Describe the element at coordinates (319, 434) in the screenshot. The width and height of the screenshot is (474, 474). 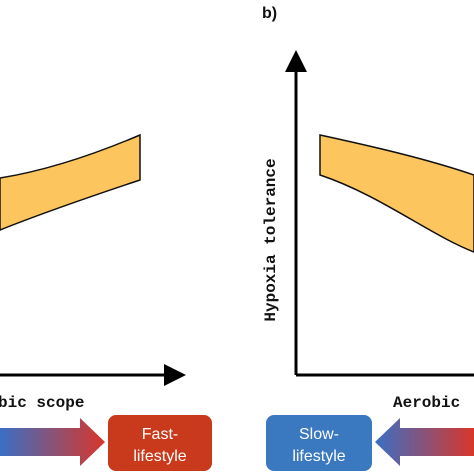
I see `box-text: Slow-` at that location.